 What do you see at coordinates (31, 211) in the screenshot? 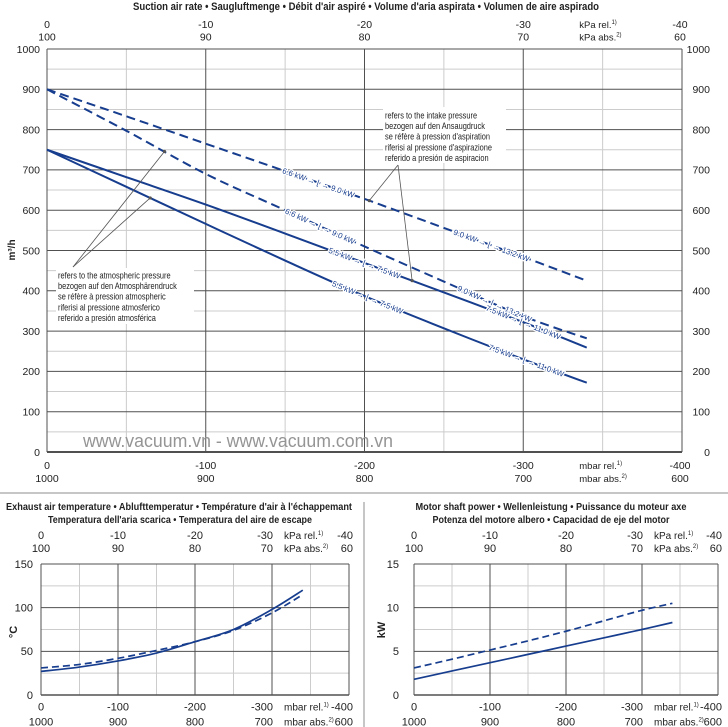
I see `y-tick-label-left: 600` at bounding box center [31, 211].